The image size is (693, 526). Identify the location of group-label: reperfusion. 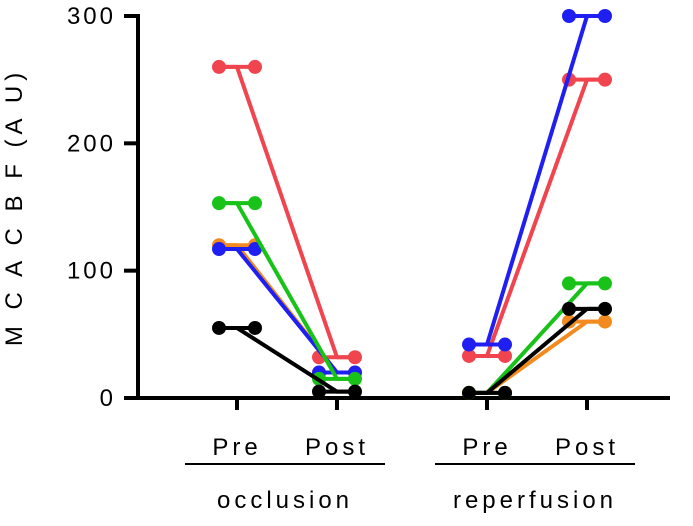
(535, 500).